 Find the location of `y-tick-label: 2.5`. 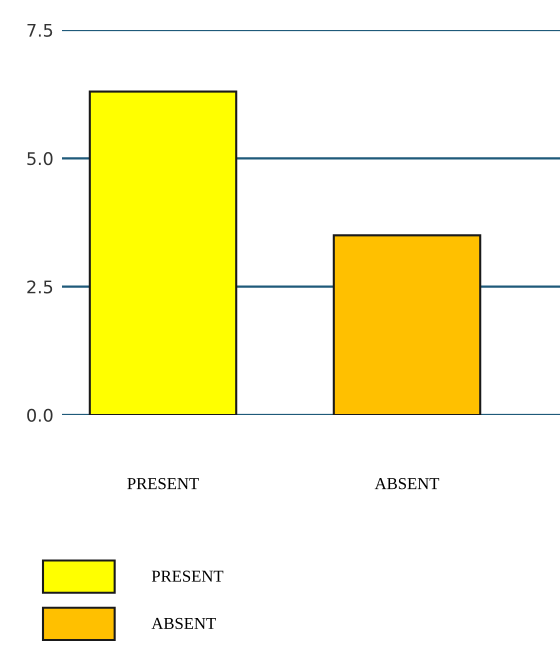

y-tick-label: 2.5 is located at coordinates (39, 287).